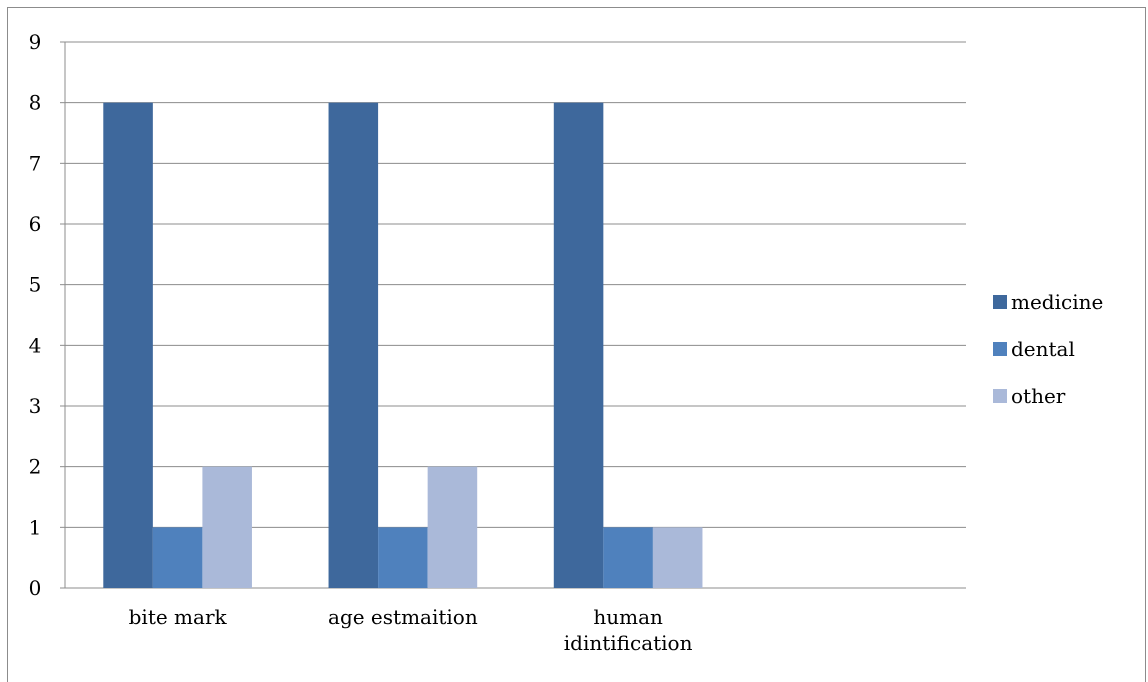 Image resolution: width=1148 pixels, height=682 pixels. What do you see at coordinates (35, 315) in the screenshot?
I see `y-axis-tick-labels: 0 1 2 3 4 5 6 7 8 9` at bounding box center [35, 315].